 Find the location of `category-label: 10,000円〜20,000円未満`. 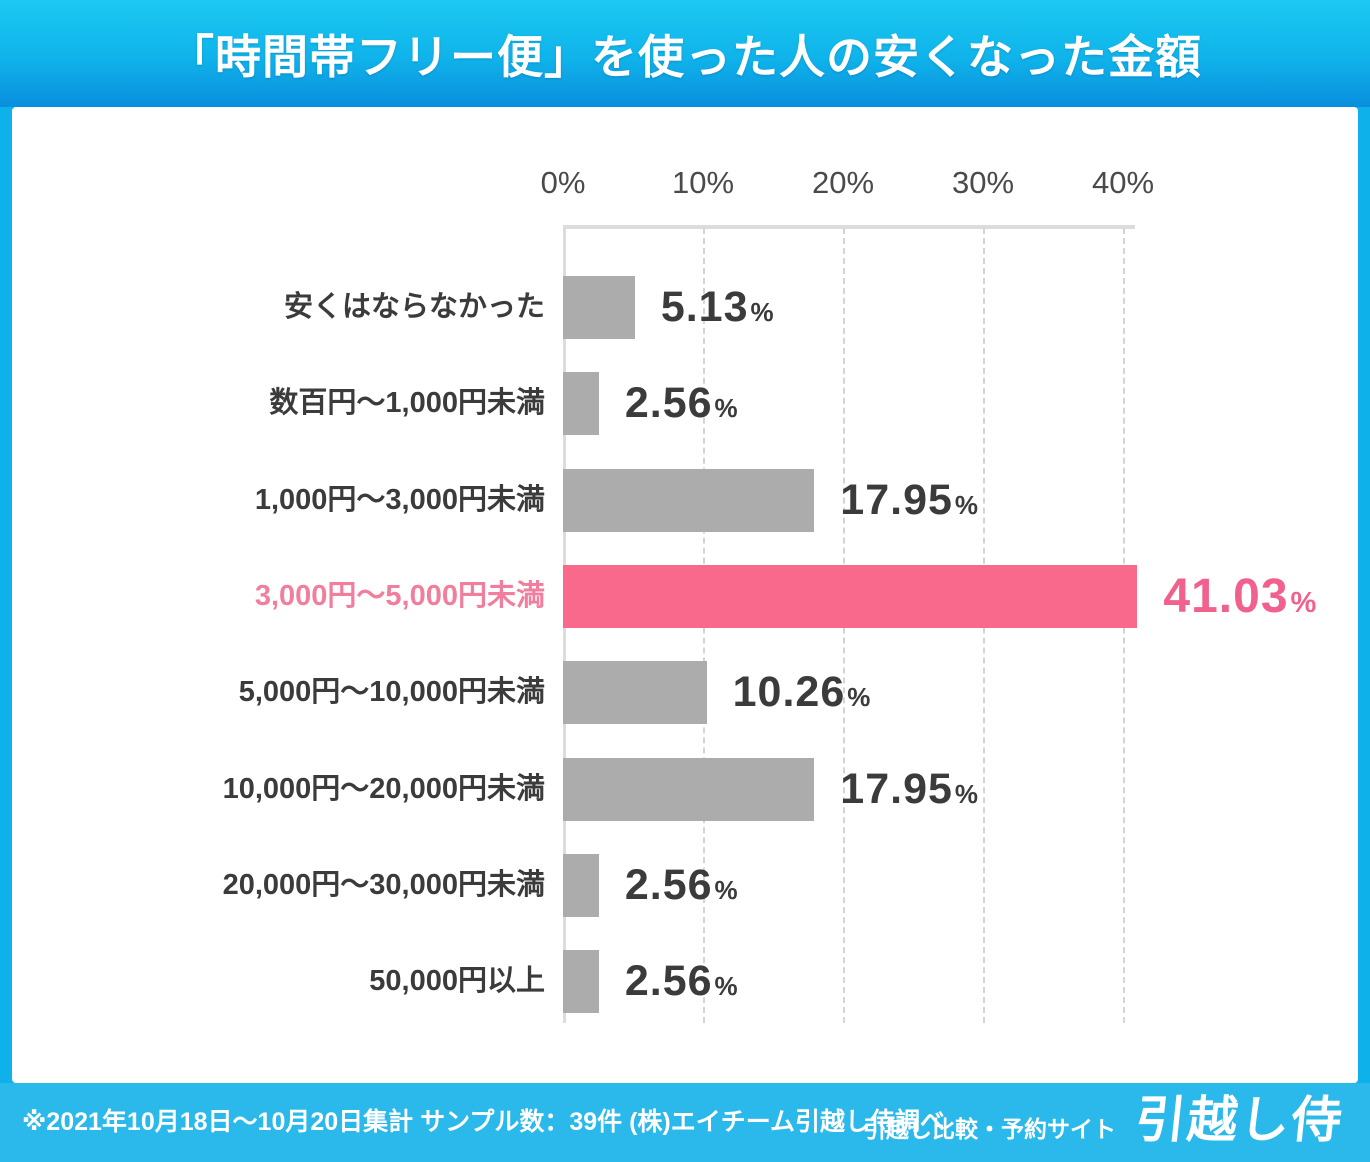

category-label: 10,000円〜20,000円未満 is located at coordinates (383, 788).